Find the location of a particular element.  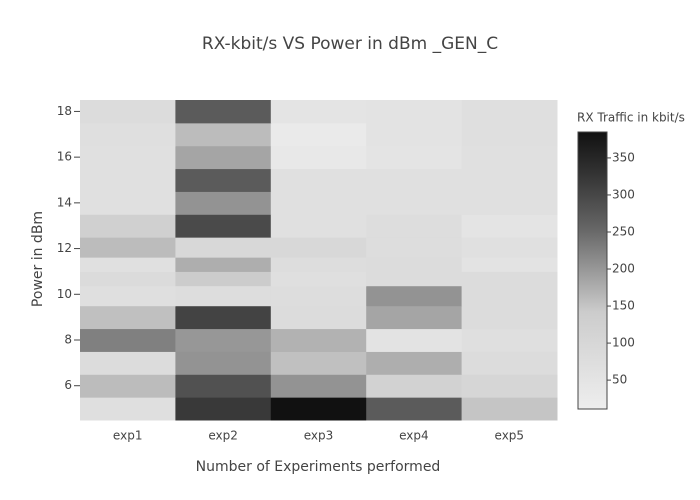

x-tick-label: exp1 is located at coordinates (128, 436).